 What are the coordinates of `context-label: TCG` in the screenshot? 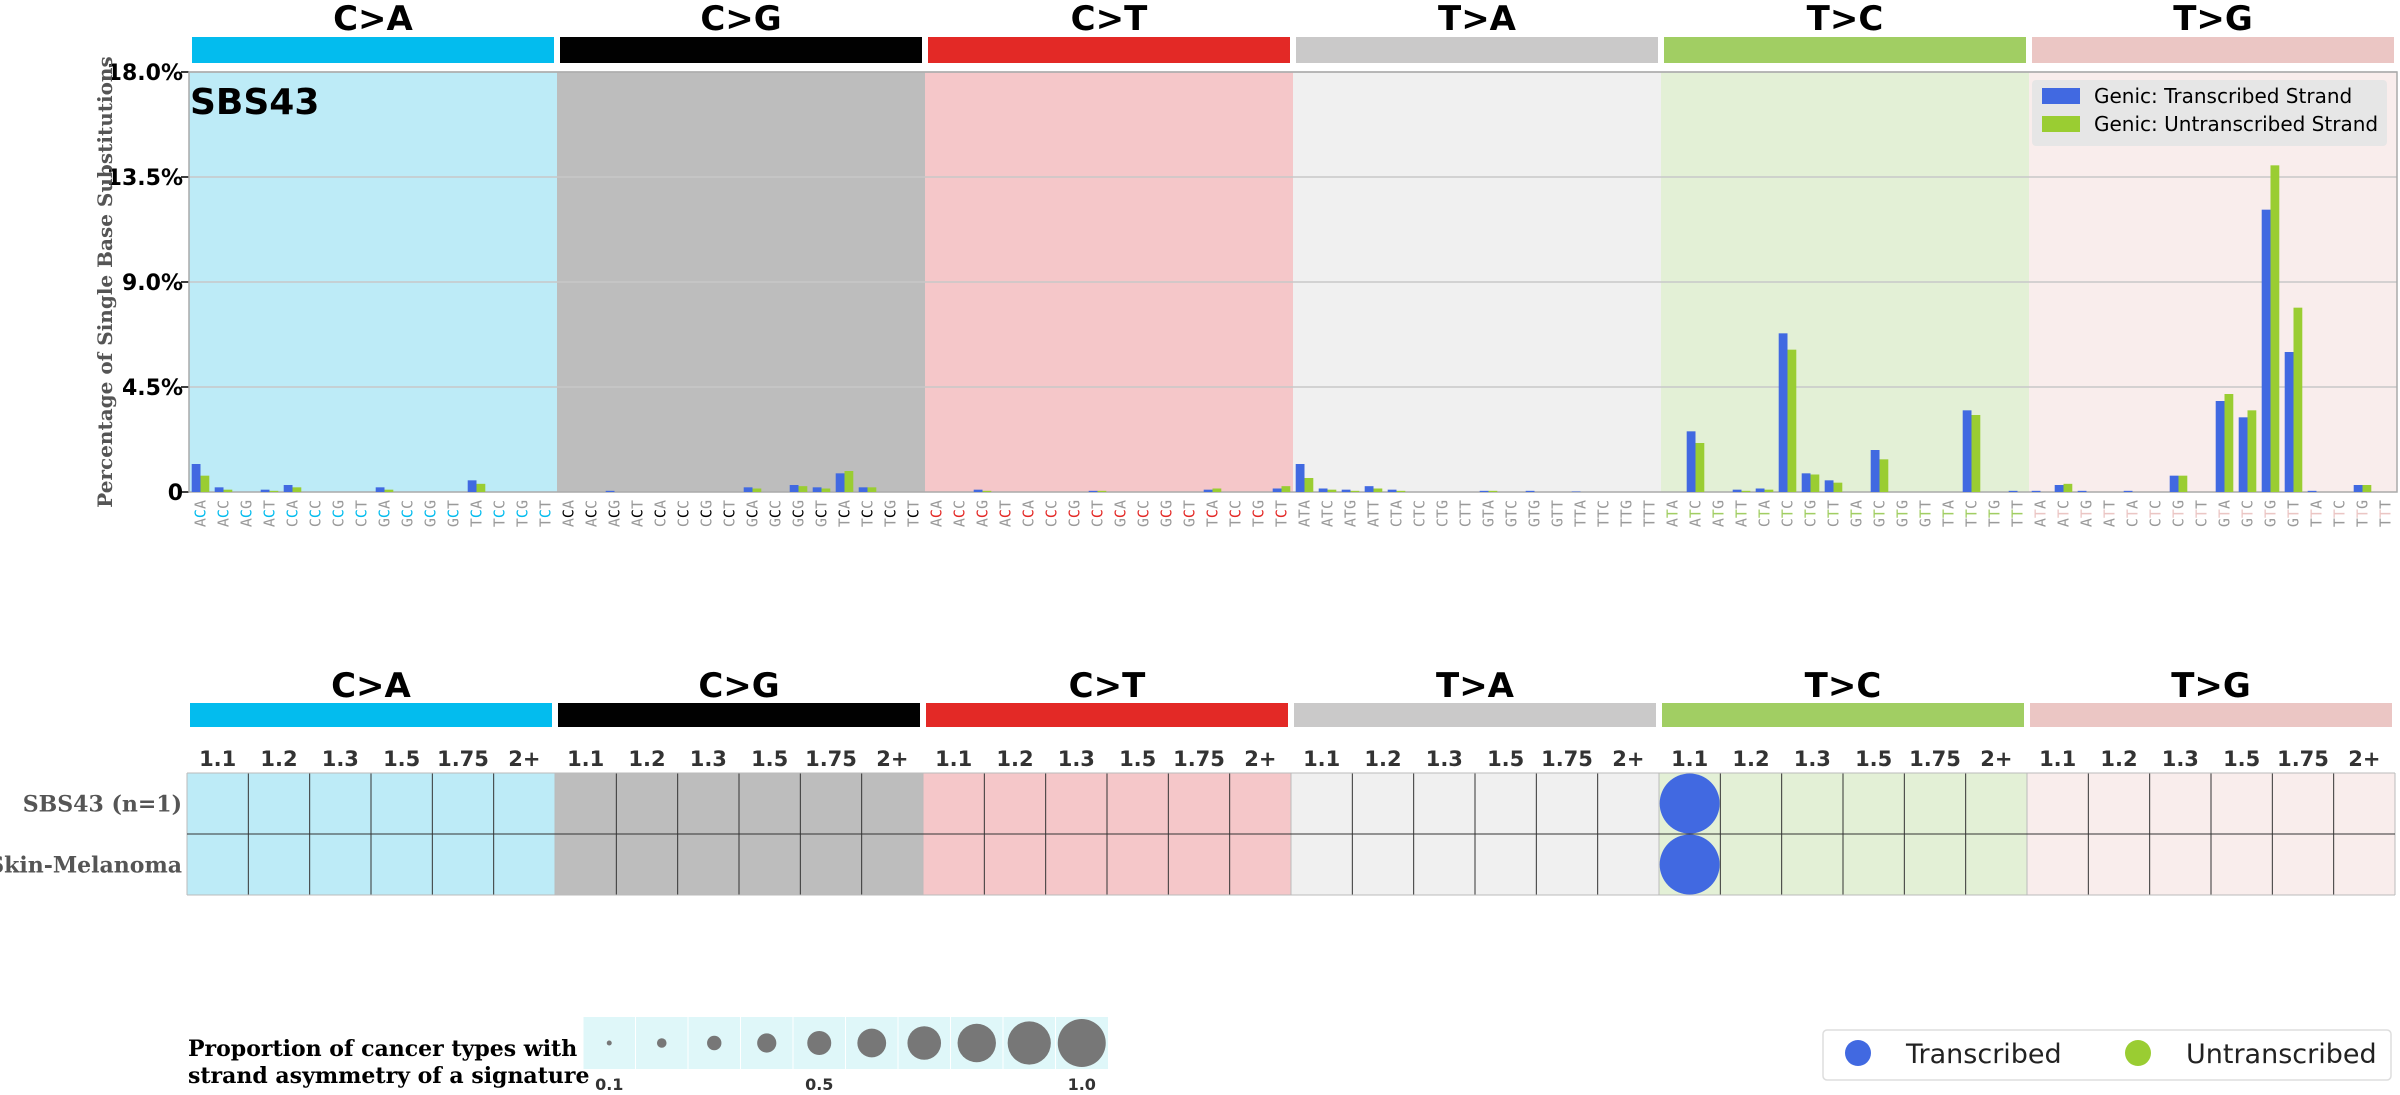 It's located at (1259, 513).